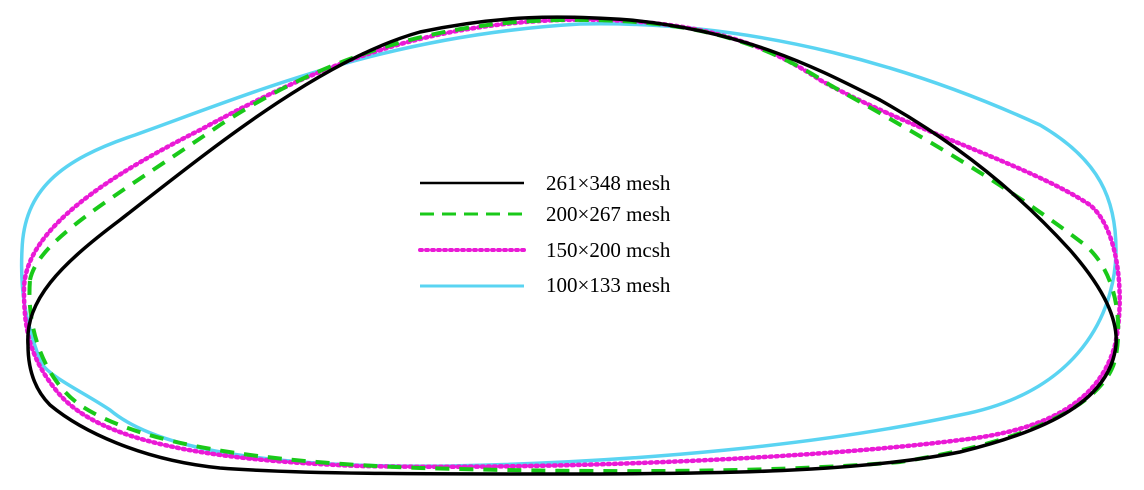 This screenshot has width=1144, height=490. Describe the element at coordinates (608, 285) in the screenshot. I see `legend-label-100x133: 100×133 mesh` at that location.